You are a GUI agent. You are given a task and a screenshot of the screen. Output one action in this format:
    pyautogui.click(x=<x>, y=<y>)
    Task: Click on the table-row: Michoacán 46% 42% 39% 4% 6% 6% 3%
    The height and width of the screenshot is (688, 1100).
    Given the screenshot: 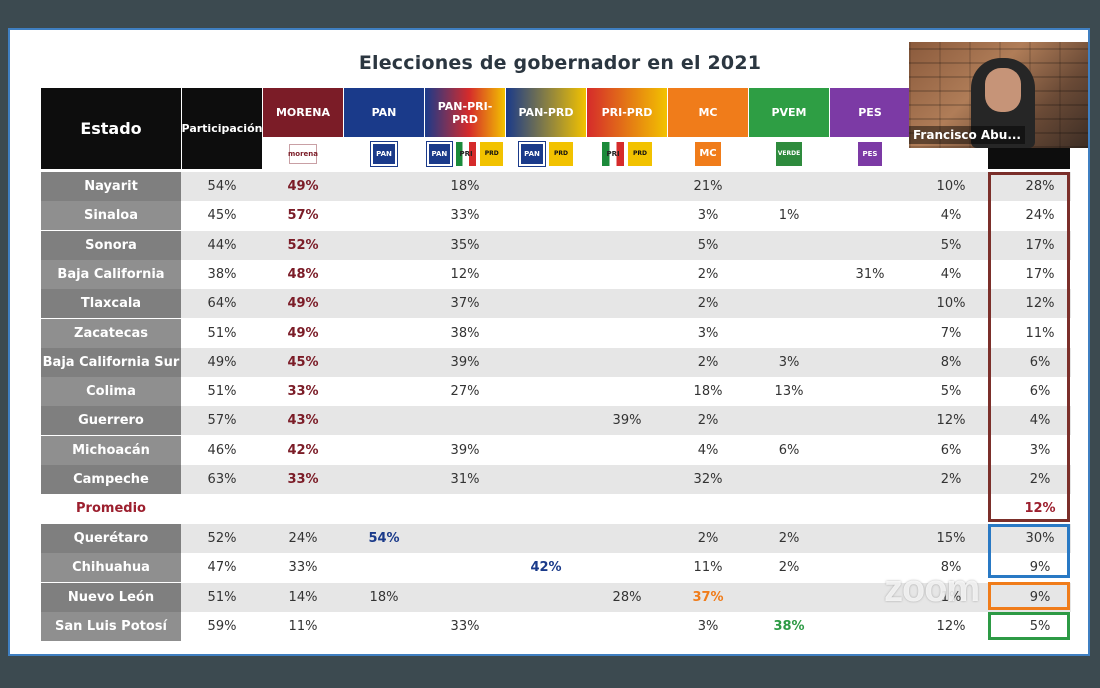 What is the action you would take?
    pyautogui.click(x=556, y=450)
    